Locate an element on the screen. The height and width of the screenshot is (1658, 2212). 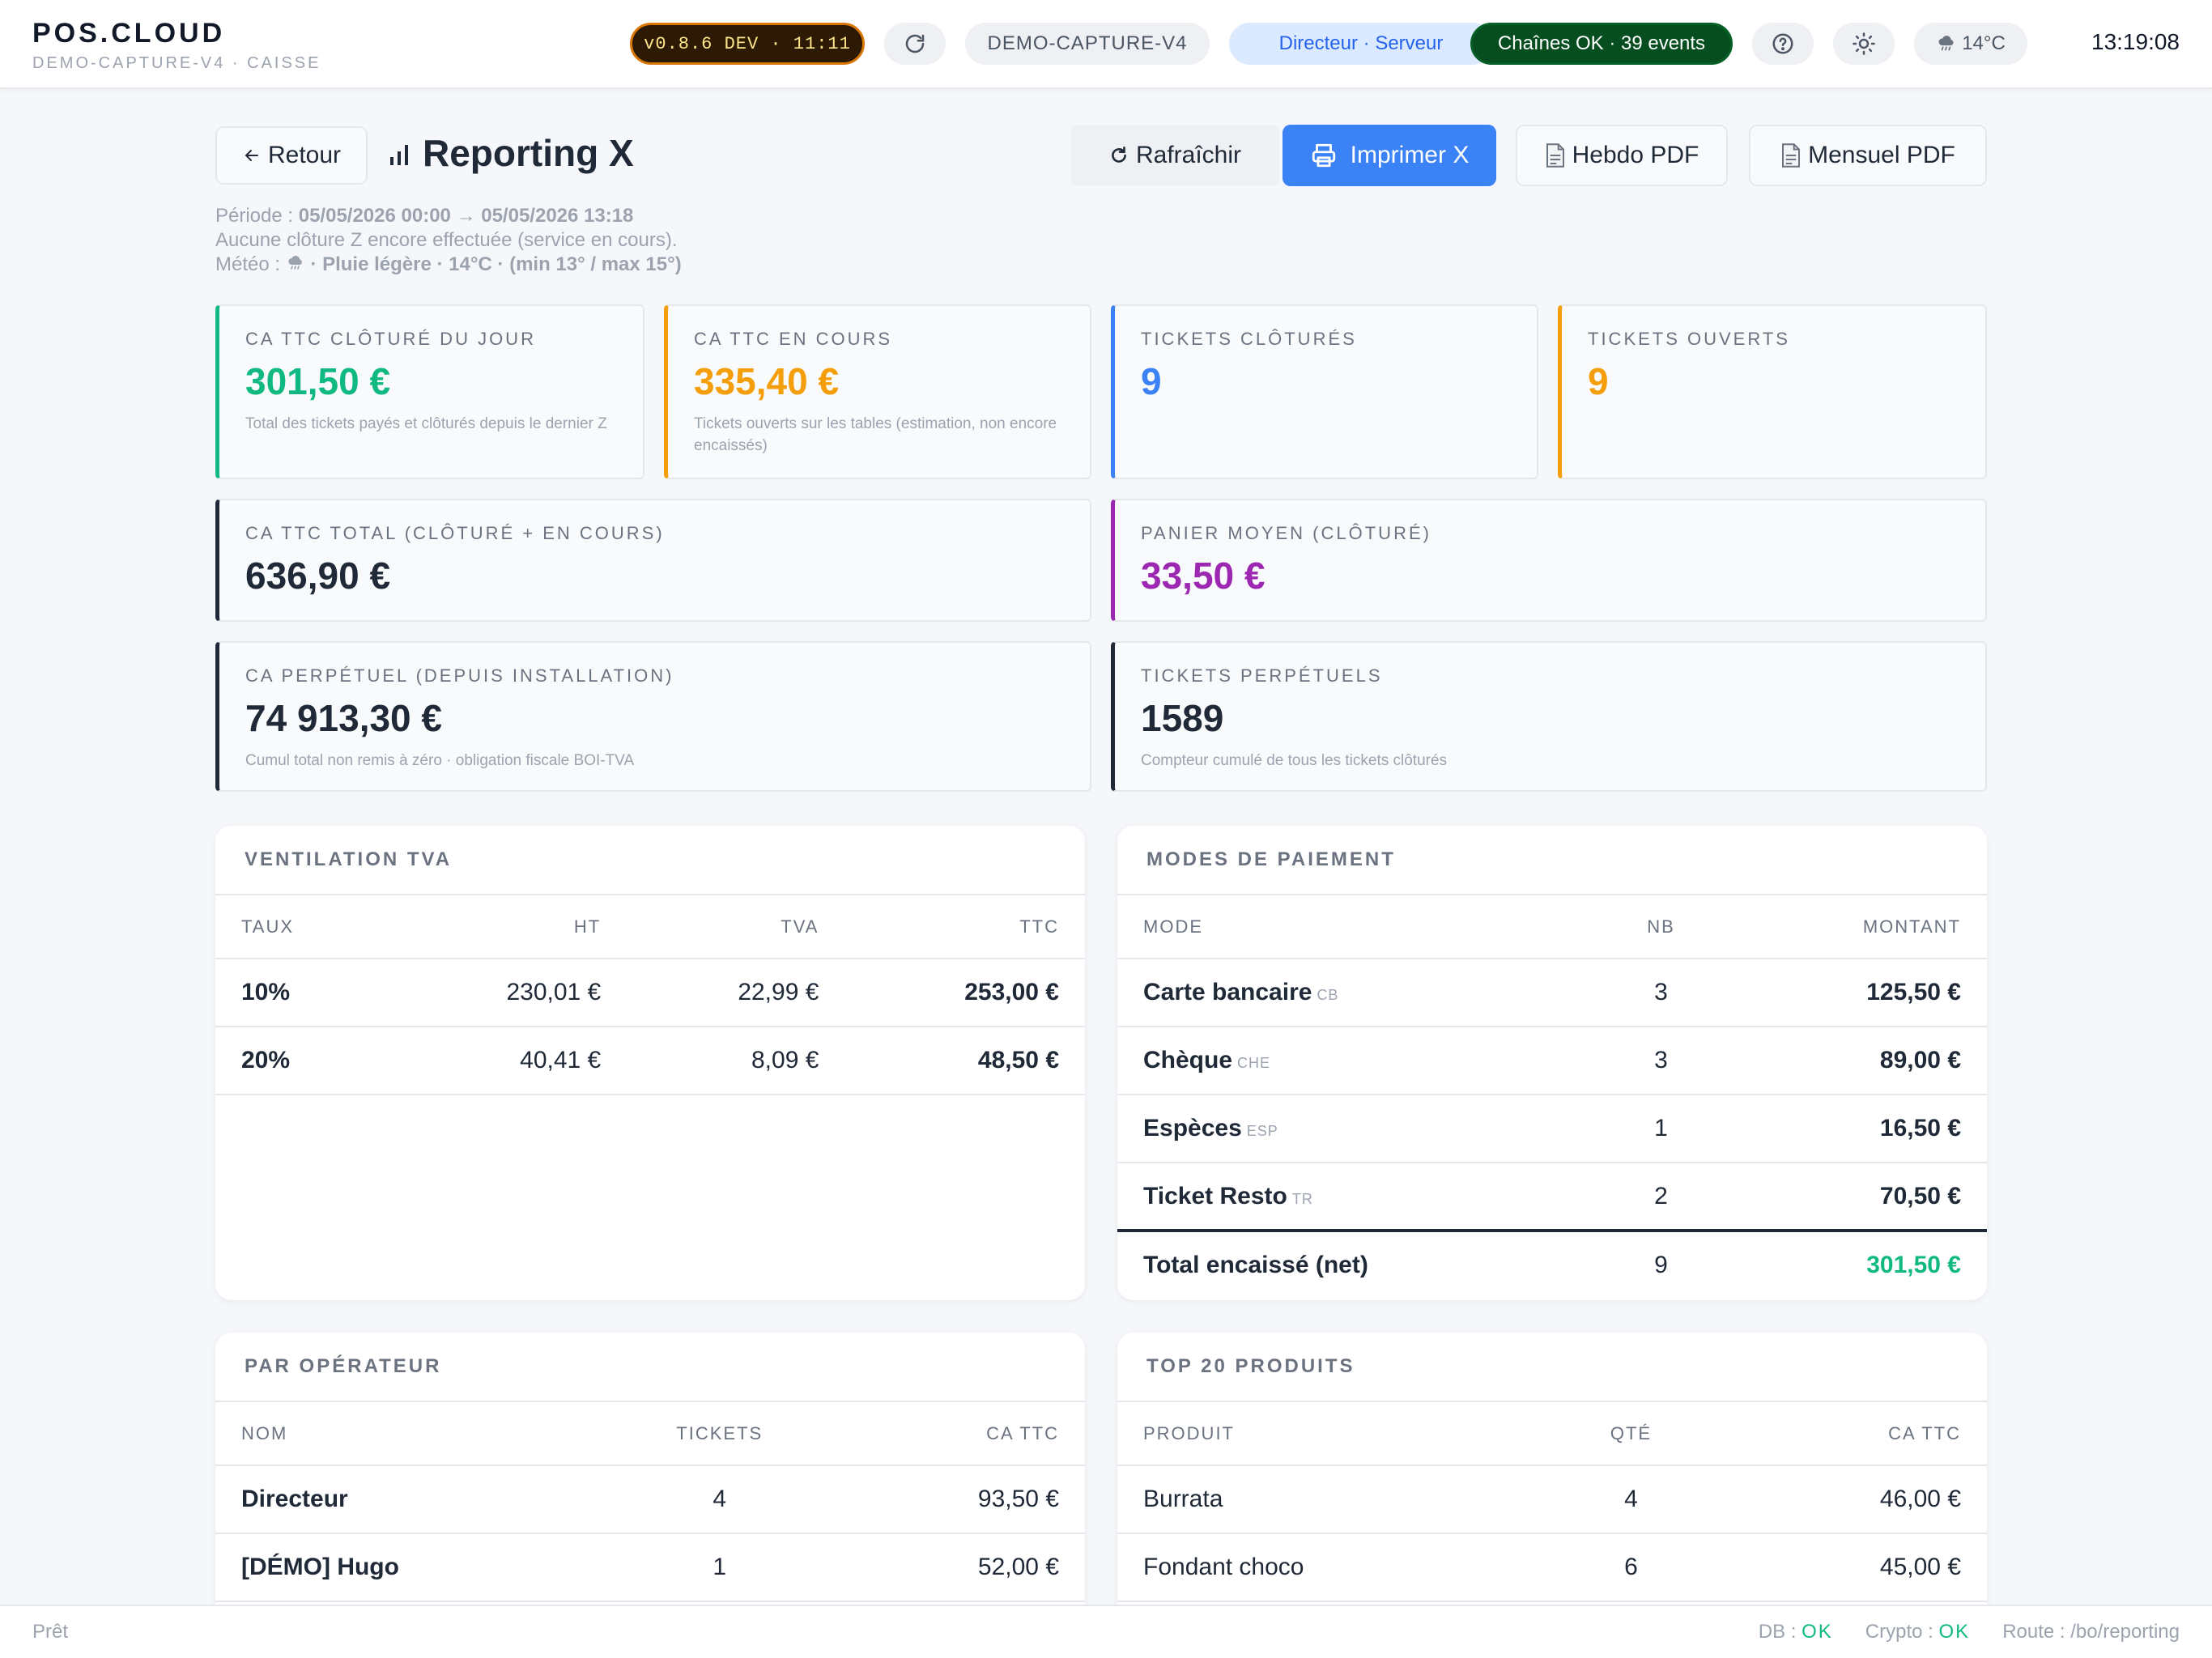
column-header: NOM is located at coordinates (405, 1434).